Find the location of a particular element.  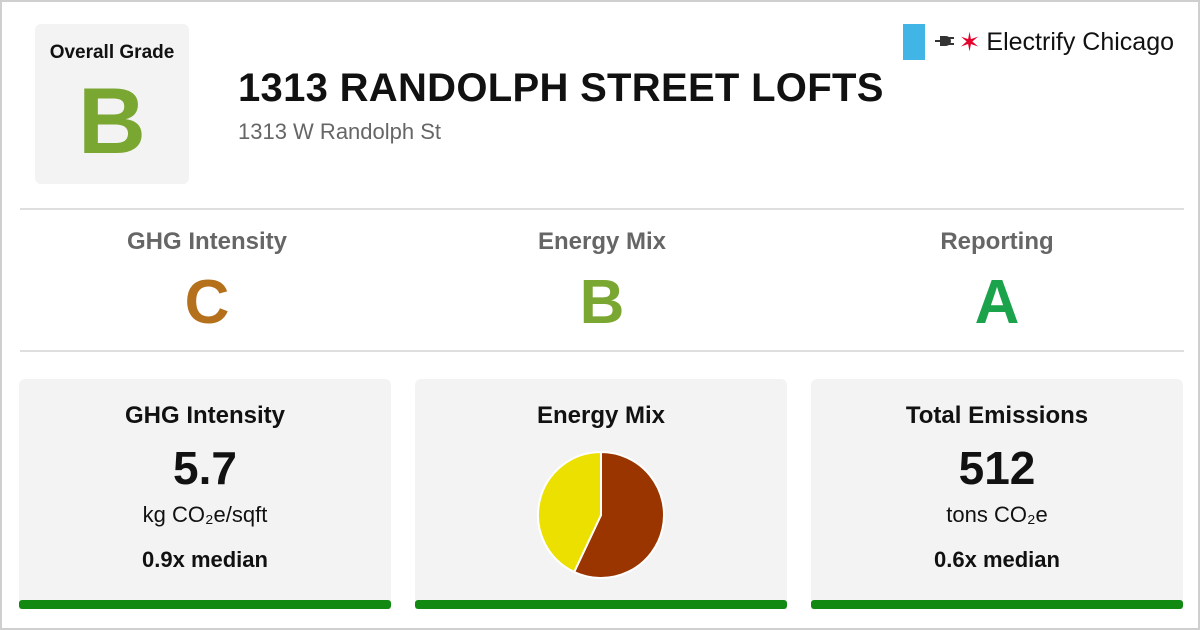

energy-mix-pie-wrap is located at coordinates (601, 517).